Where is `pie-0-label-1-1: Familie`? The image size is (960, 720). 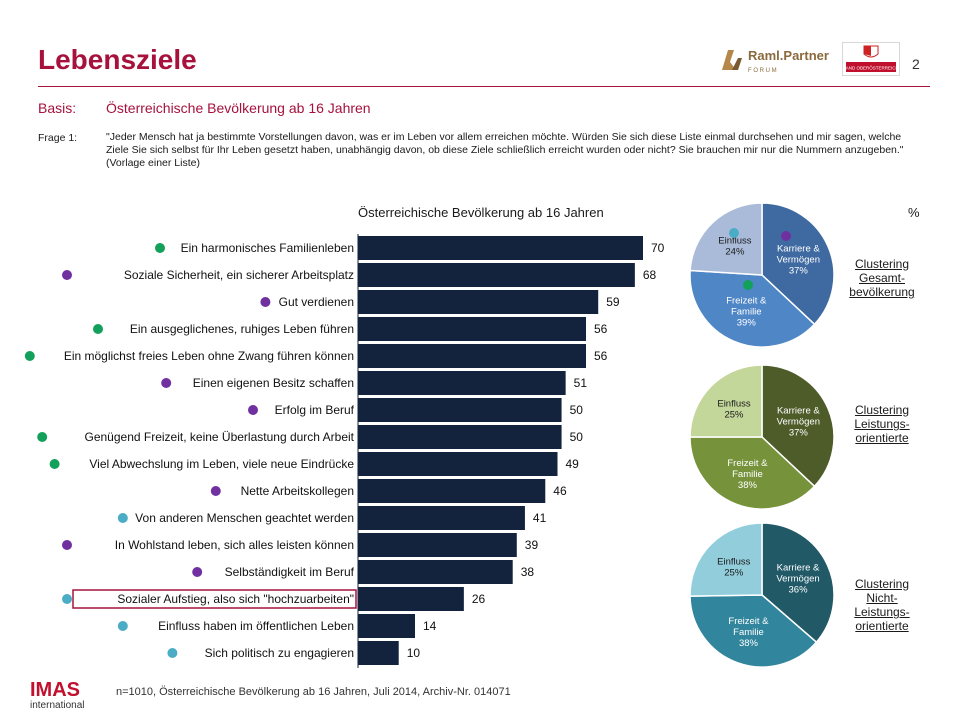 pie-0-label-1-1: Familie is located at coordinates (746, 311).